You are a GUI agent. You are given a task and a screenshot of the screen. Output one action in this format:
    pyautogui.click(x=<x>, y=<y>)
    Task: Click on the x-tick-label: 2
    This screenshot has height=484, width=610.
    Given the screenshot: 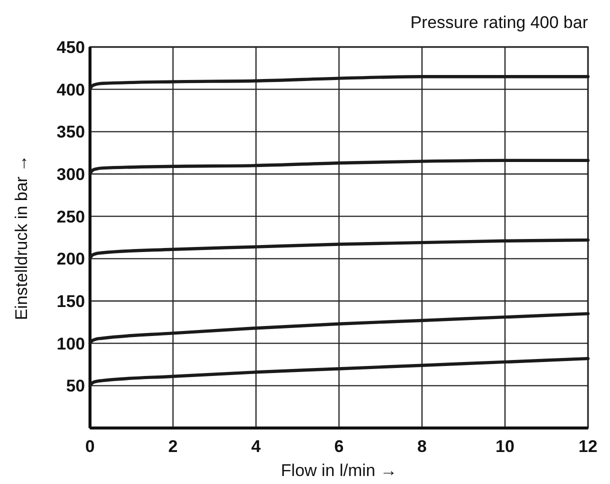 What is the action you would take?
    pyautogui.click(x=173, y=446)
    